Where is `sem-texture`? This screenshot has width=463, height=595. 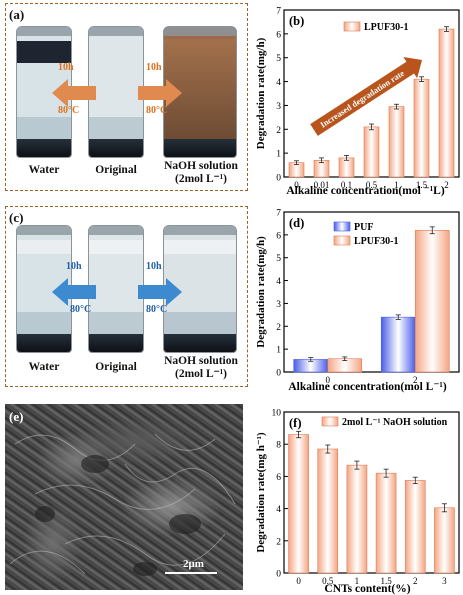
sem-texture is located at coordinates (122, 504).